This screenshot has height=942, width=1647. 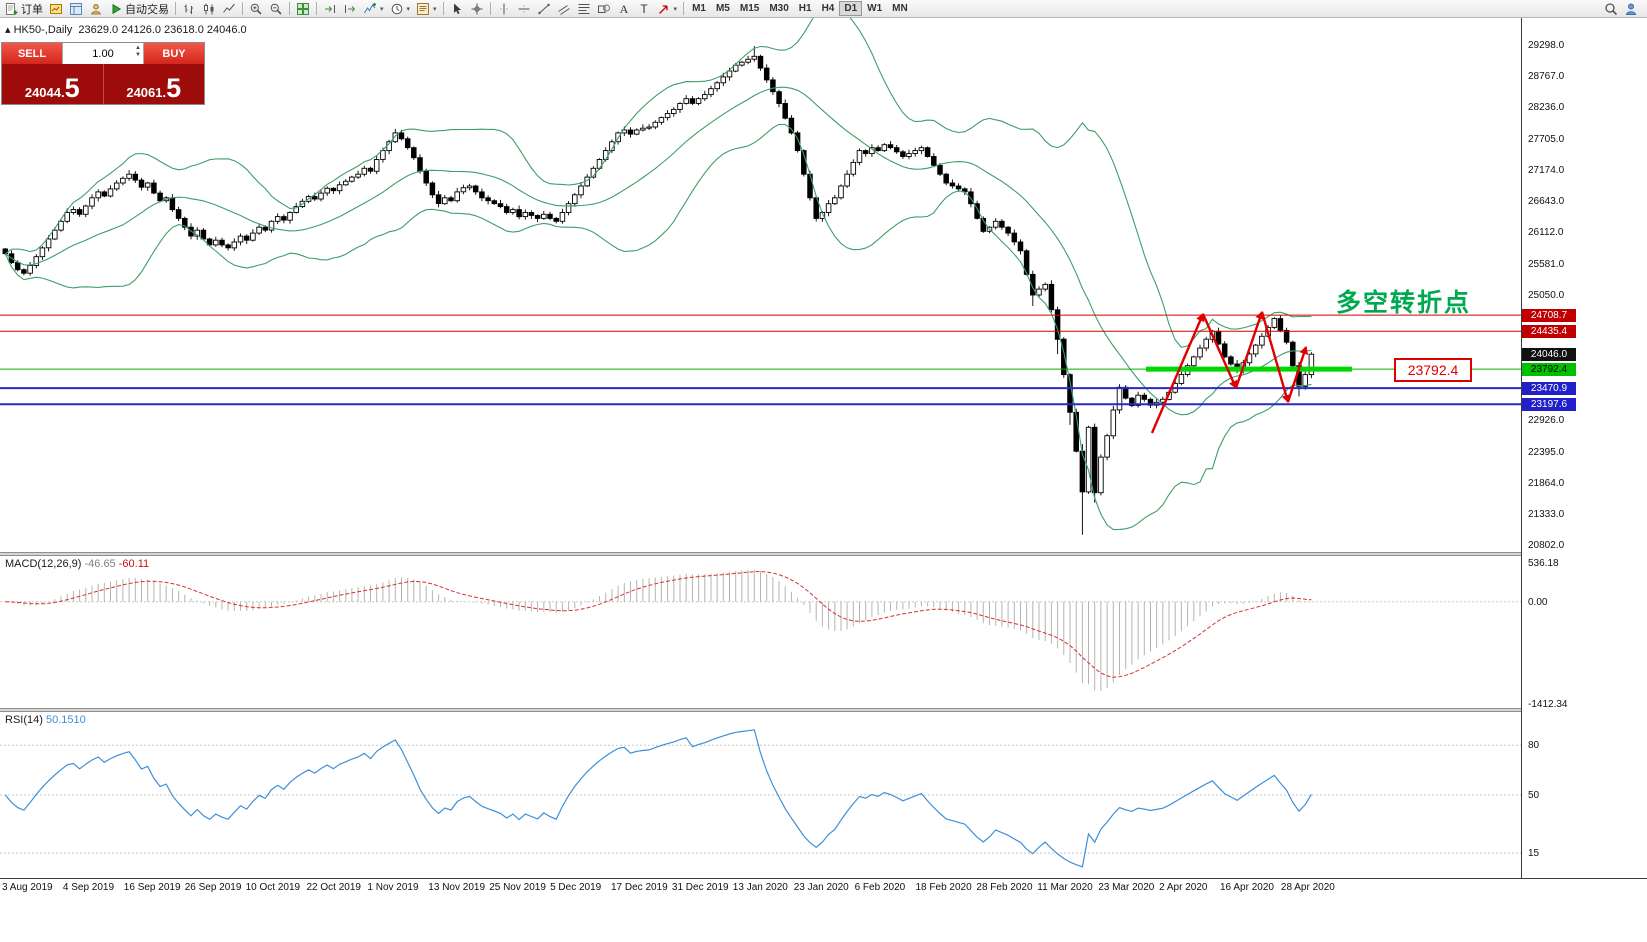 I want to click on periods-icon, so click(x=396, y=8).